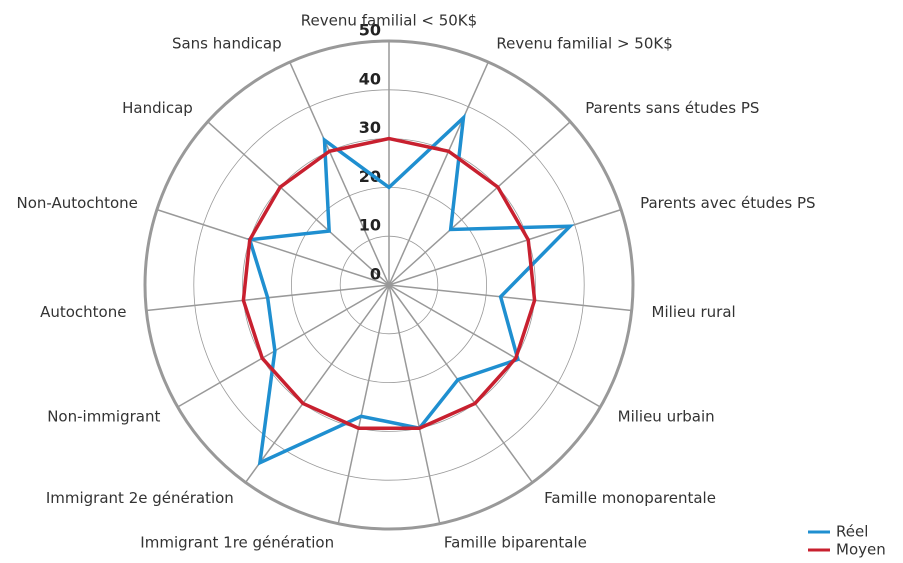  I want to click on category-label: Parents avec études PS, so click(727, 203).